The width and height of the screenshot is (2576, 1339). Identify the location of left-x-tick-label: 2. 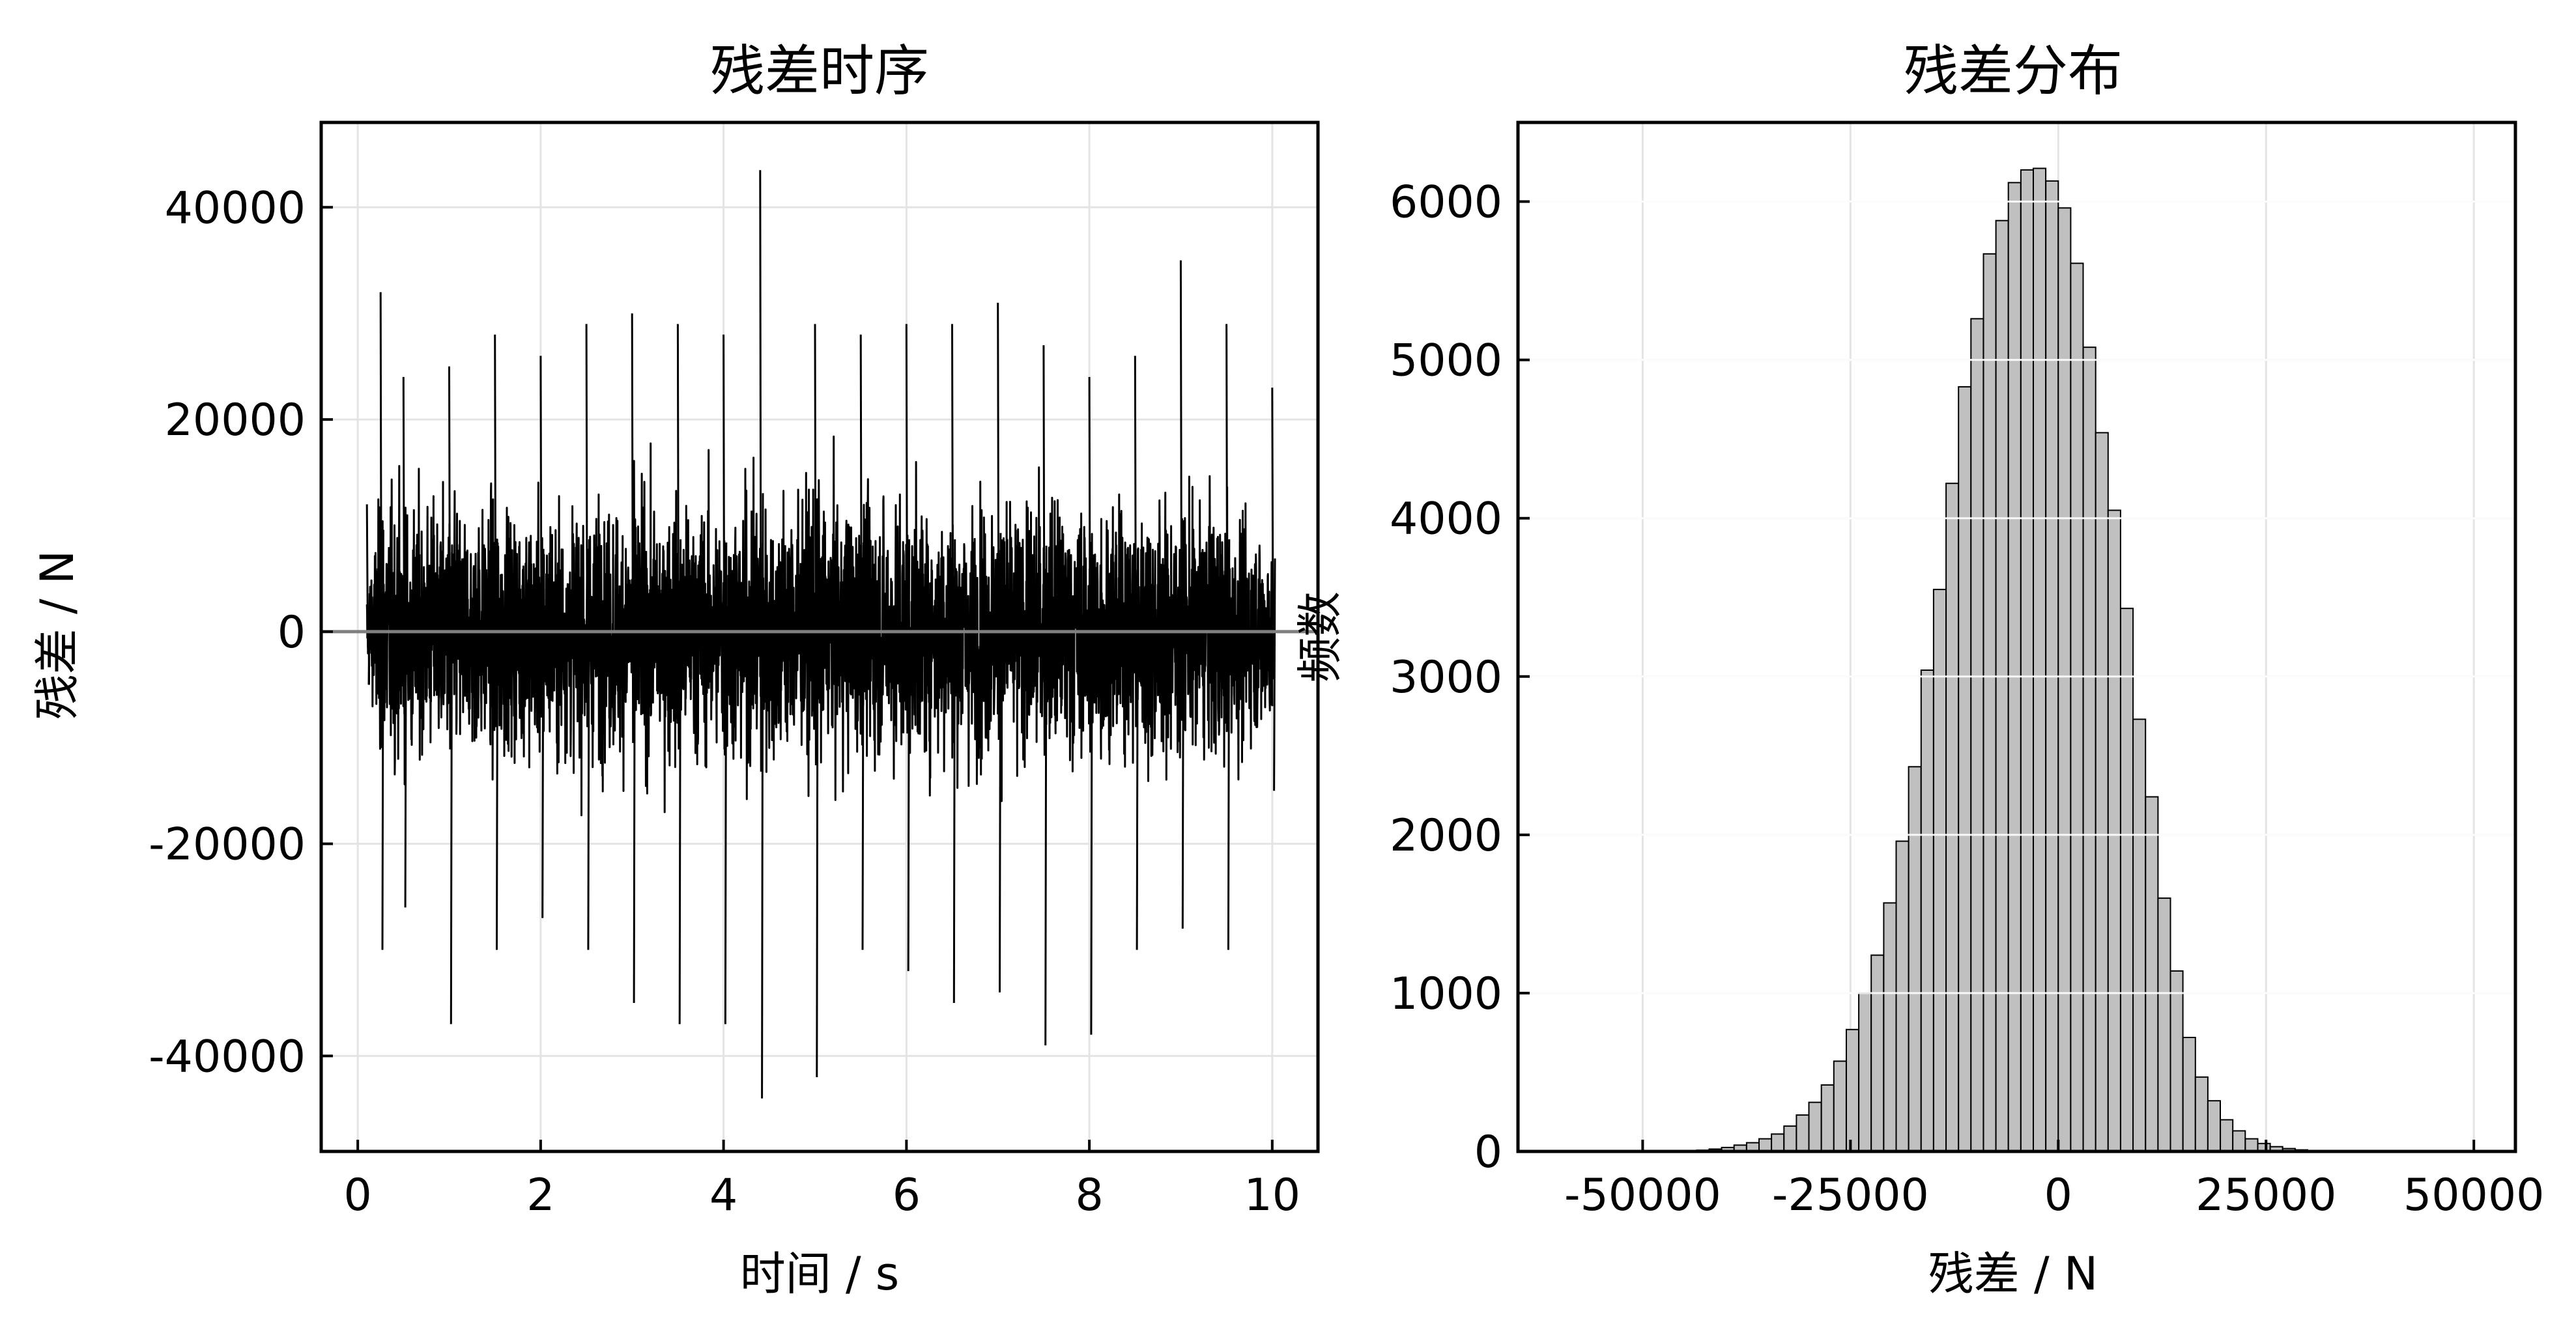
(540, 1195).